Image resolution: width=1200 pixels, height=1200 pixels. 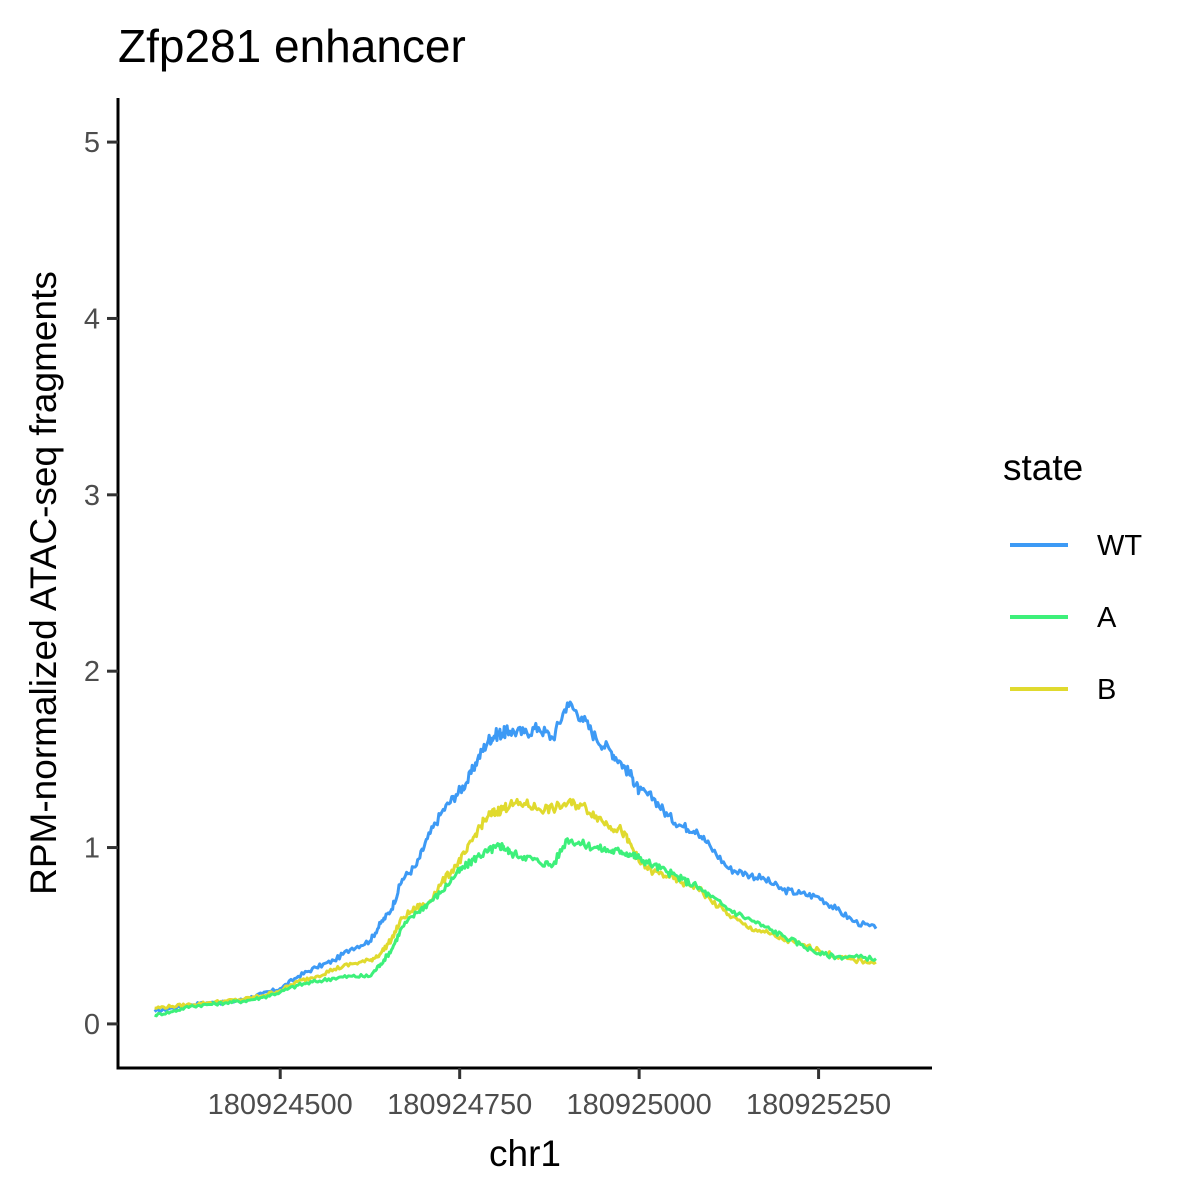 What do you see at coordinates (1107, 618) in the screenshot?
I see `legend-label-a: A` at bounding box center [1107, 618].